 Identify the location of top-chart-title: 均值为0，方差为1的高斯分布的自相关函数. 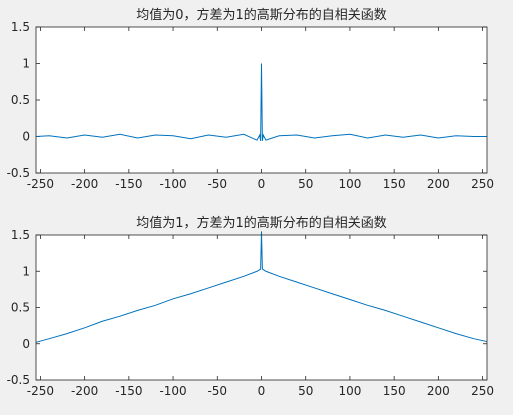
(261, 15).